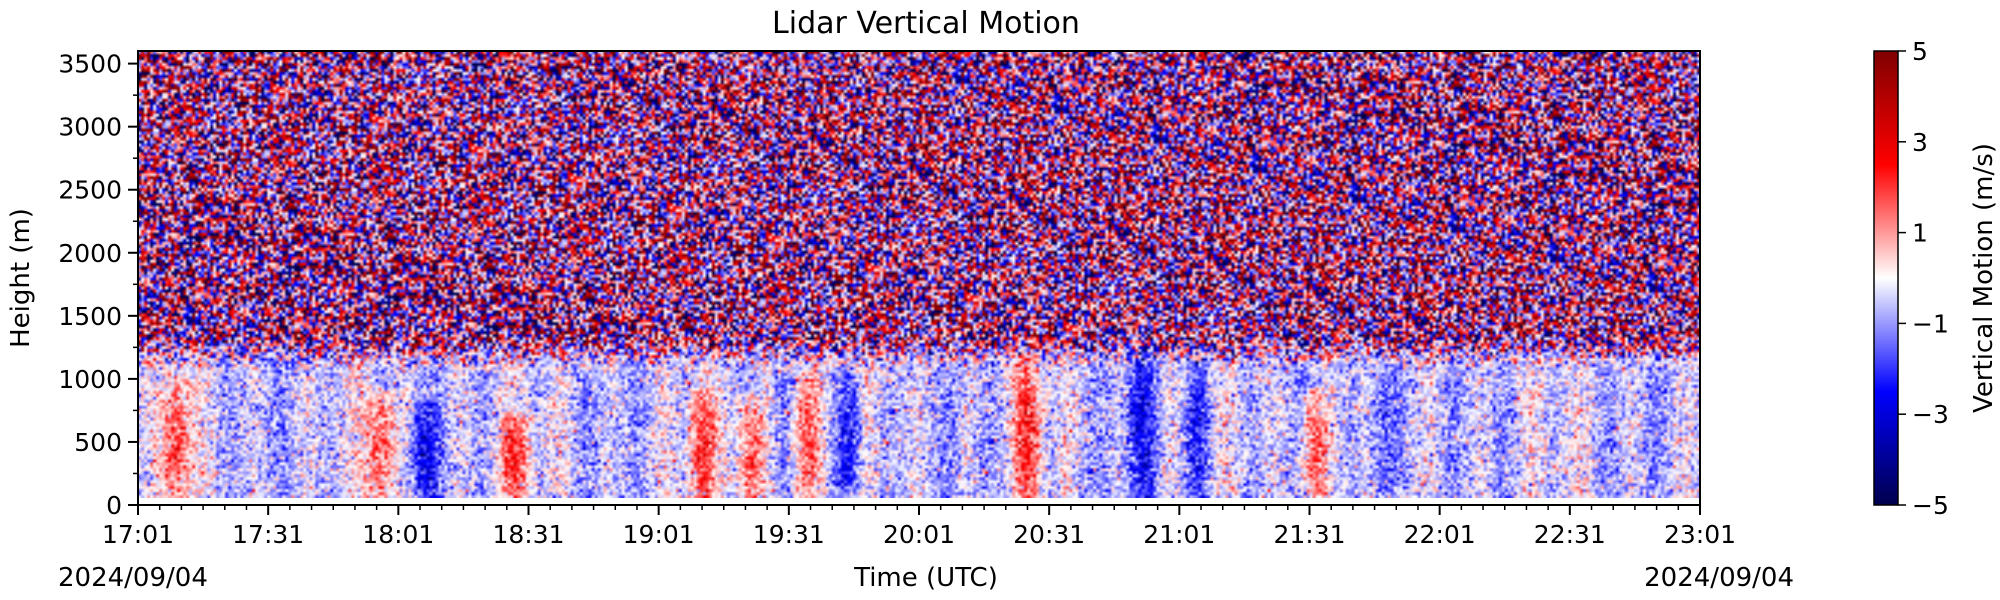 Image resolution: width=2000 pixels, height=600 pixels. Describe the element at coordinates (925, 578) in the screenshot. I see `x-axis-label: Time (UTC)` at that location.